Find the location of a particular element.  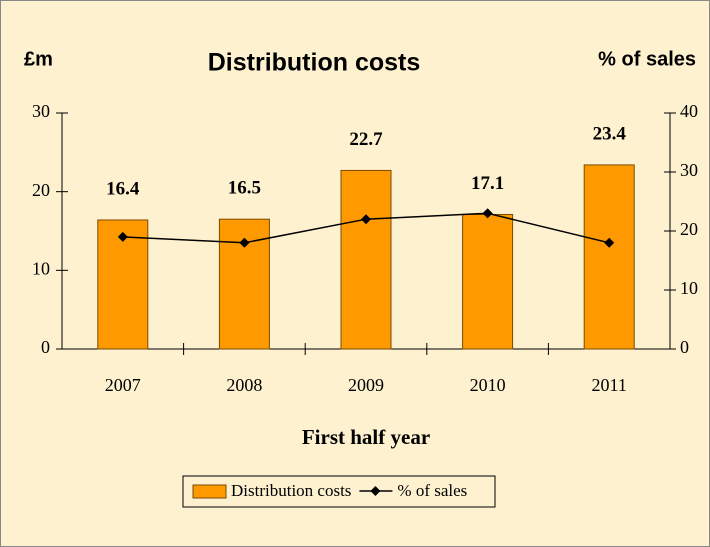

y-tick-label: 30 is located at coordinates (41, 111).